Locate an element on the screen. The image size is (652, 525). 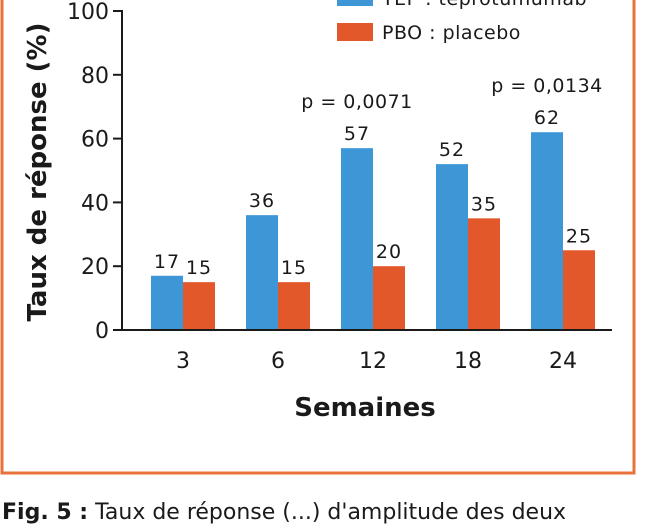
legend-swatch-tep is located at coordinates (355, 3).